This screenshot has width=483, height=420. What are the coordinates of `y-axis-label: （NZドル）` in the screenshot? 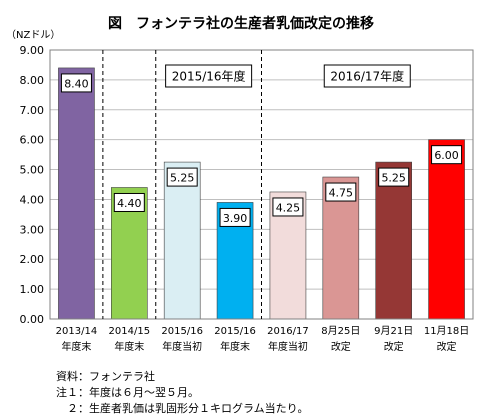 It's located at (33, 35).